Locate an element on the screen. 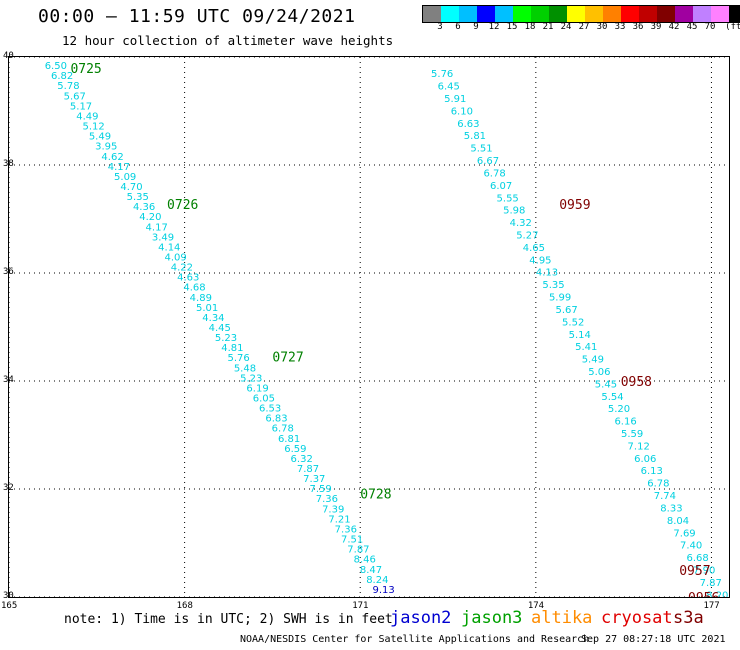 The image size is (740, 650). wave-height-value: 6.32 is located at coordinates (302, 459).